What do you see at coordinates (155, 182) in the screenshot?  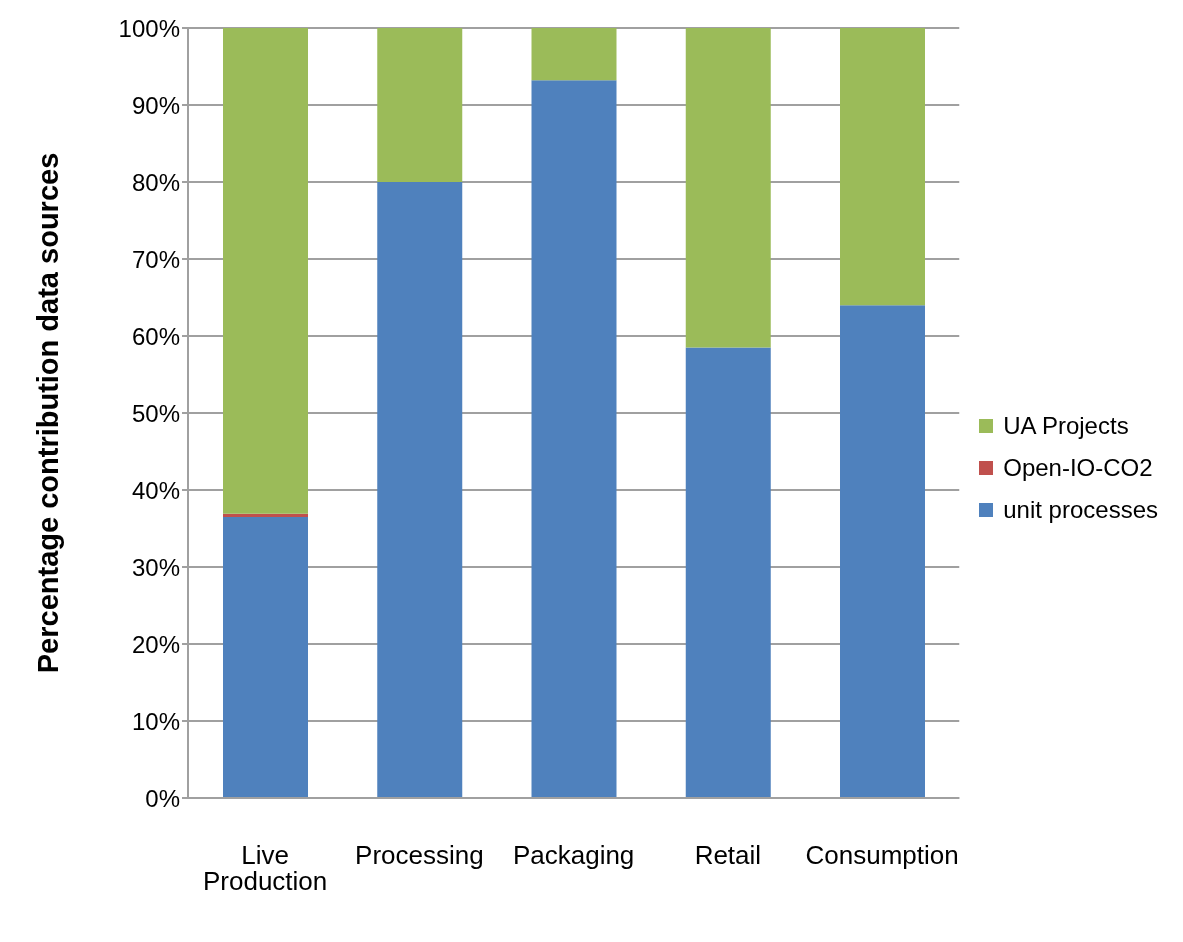 I see `y-tick-label: 80%` at bounding box center [155, 182].